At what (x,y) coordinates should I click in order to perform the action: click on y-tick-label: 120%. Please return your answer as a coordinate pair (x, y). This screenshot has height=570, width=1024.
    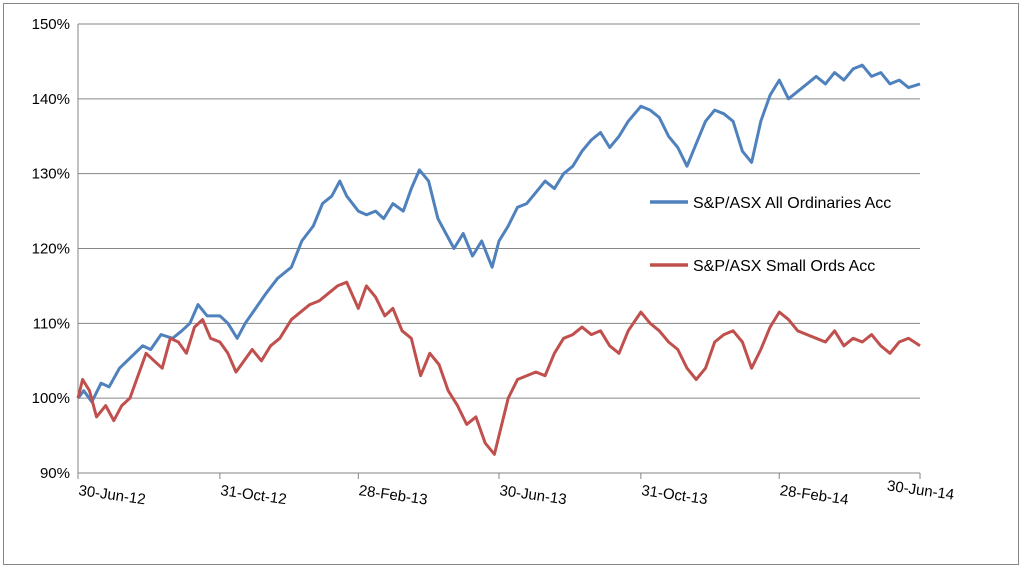
    Looking at the image, I should click on (51, 249).